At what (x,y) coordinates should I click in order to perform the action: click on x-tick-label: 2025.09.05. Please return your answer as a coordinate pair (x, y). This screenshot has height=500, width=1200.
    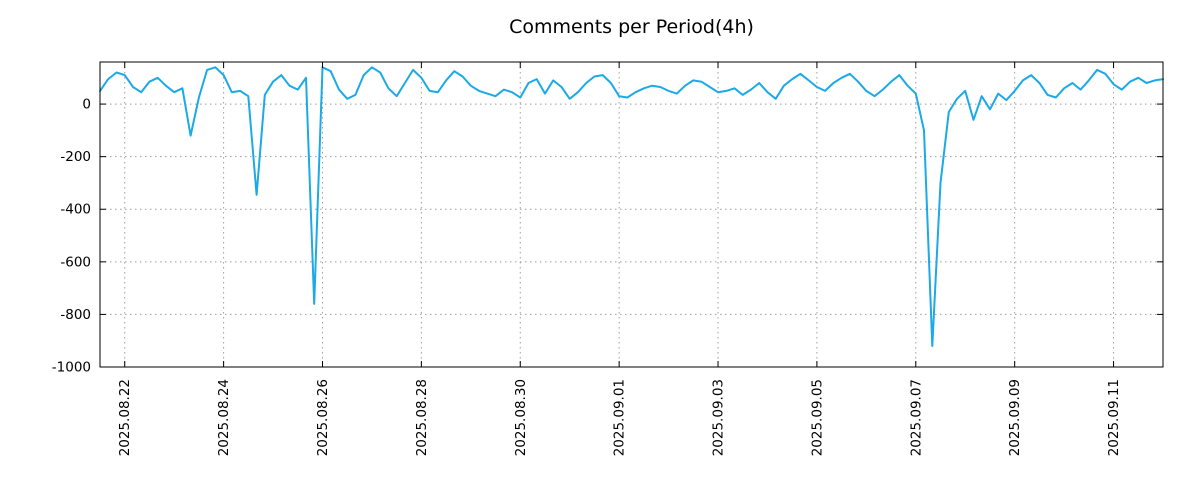
    Looking at the image, I should click on (817, 417).